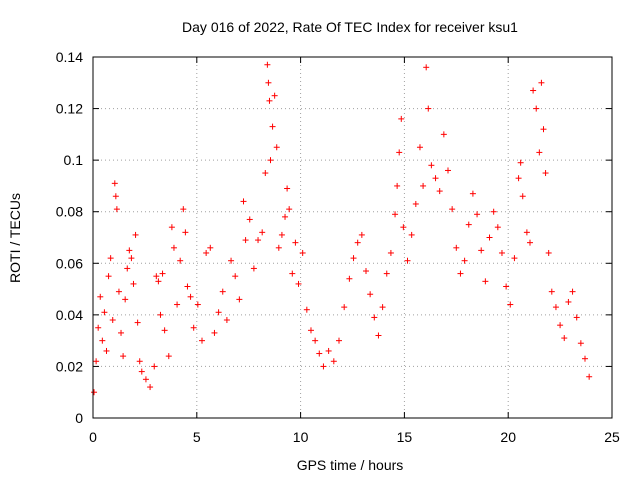 This screenshot has width=640, height=480. I want to click on y-axis-label: ROTI / TECUs, so click(15, 238).